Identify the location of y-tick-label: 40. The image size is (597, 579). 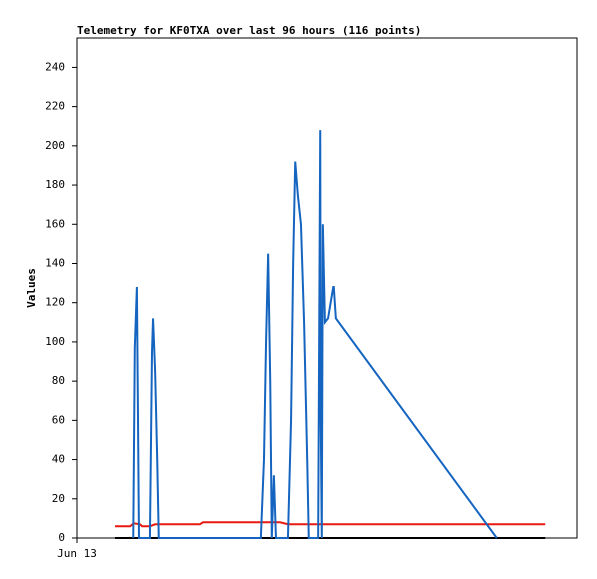
(58, 459).